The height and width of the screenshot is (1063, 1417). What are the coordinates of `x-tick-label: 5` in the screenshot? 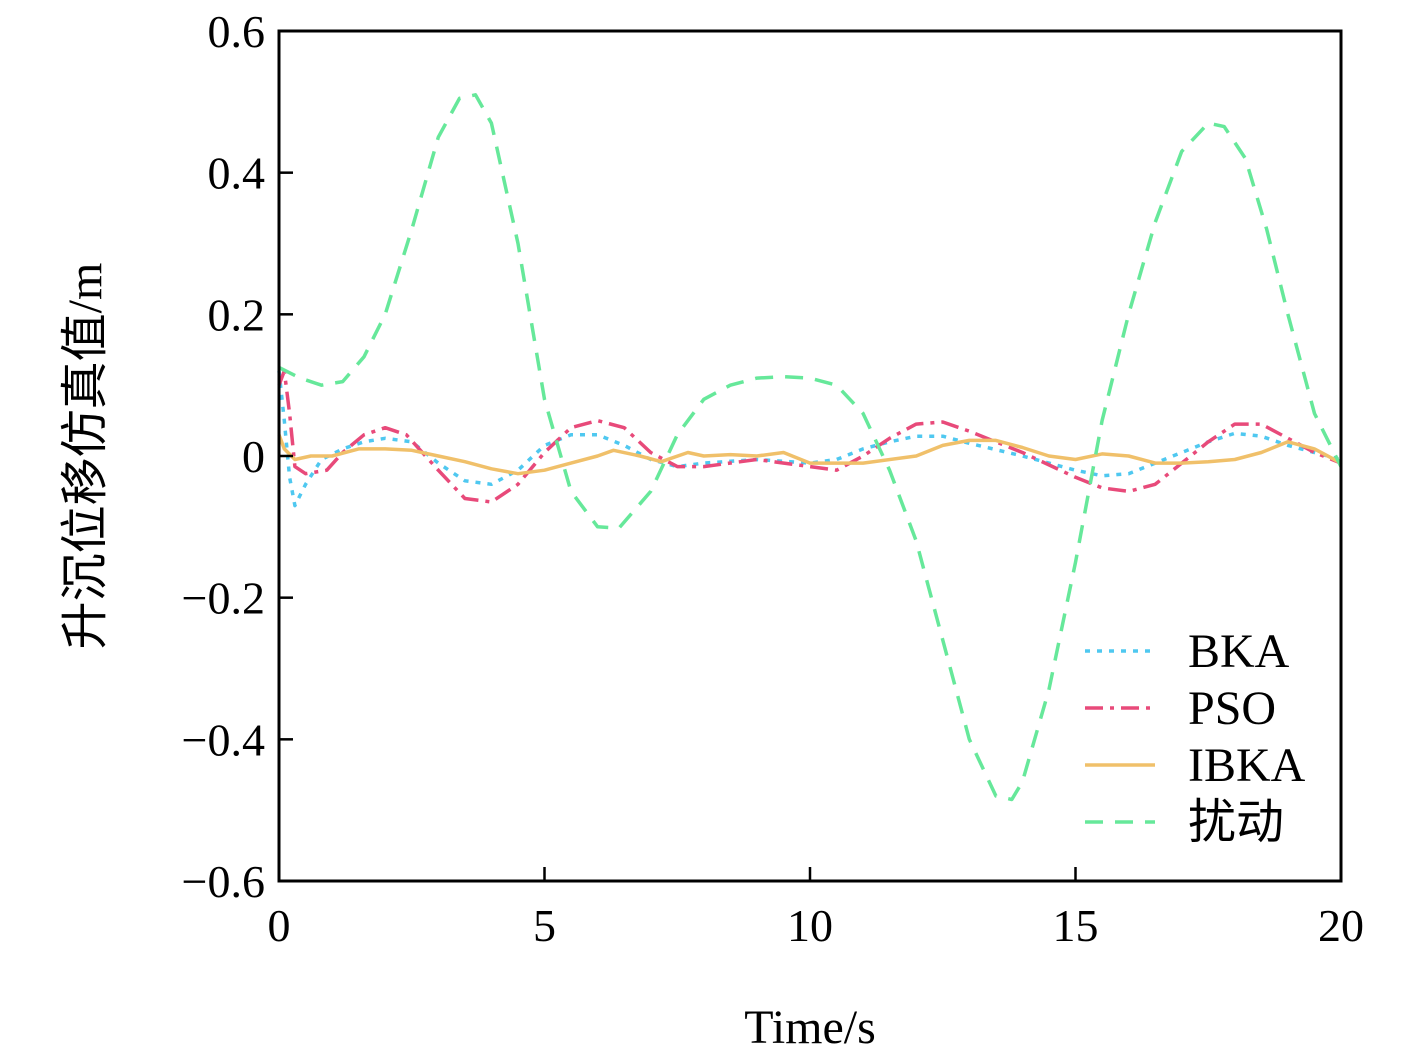 It's located at (544, 925).